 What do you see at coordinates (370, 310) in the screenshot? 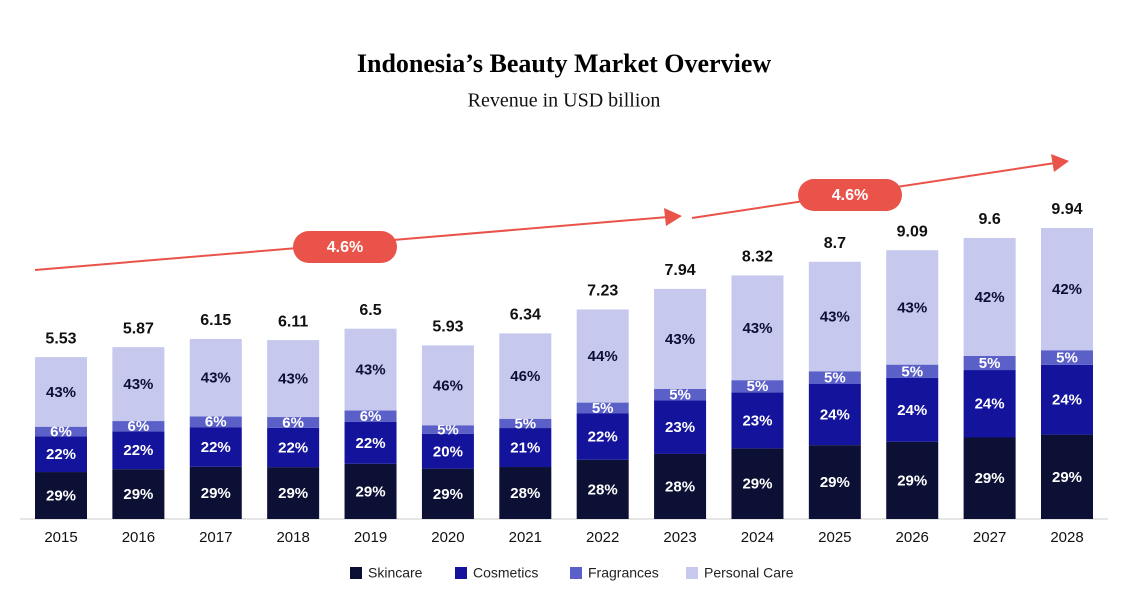
I see `total-label: 6.5` at bounding box center [370, 310].